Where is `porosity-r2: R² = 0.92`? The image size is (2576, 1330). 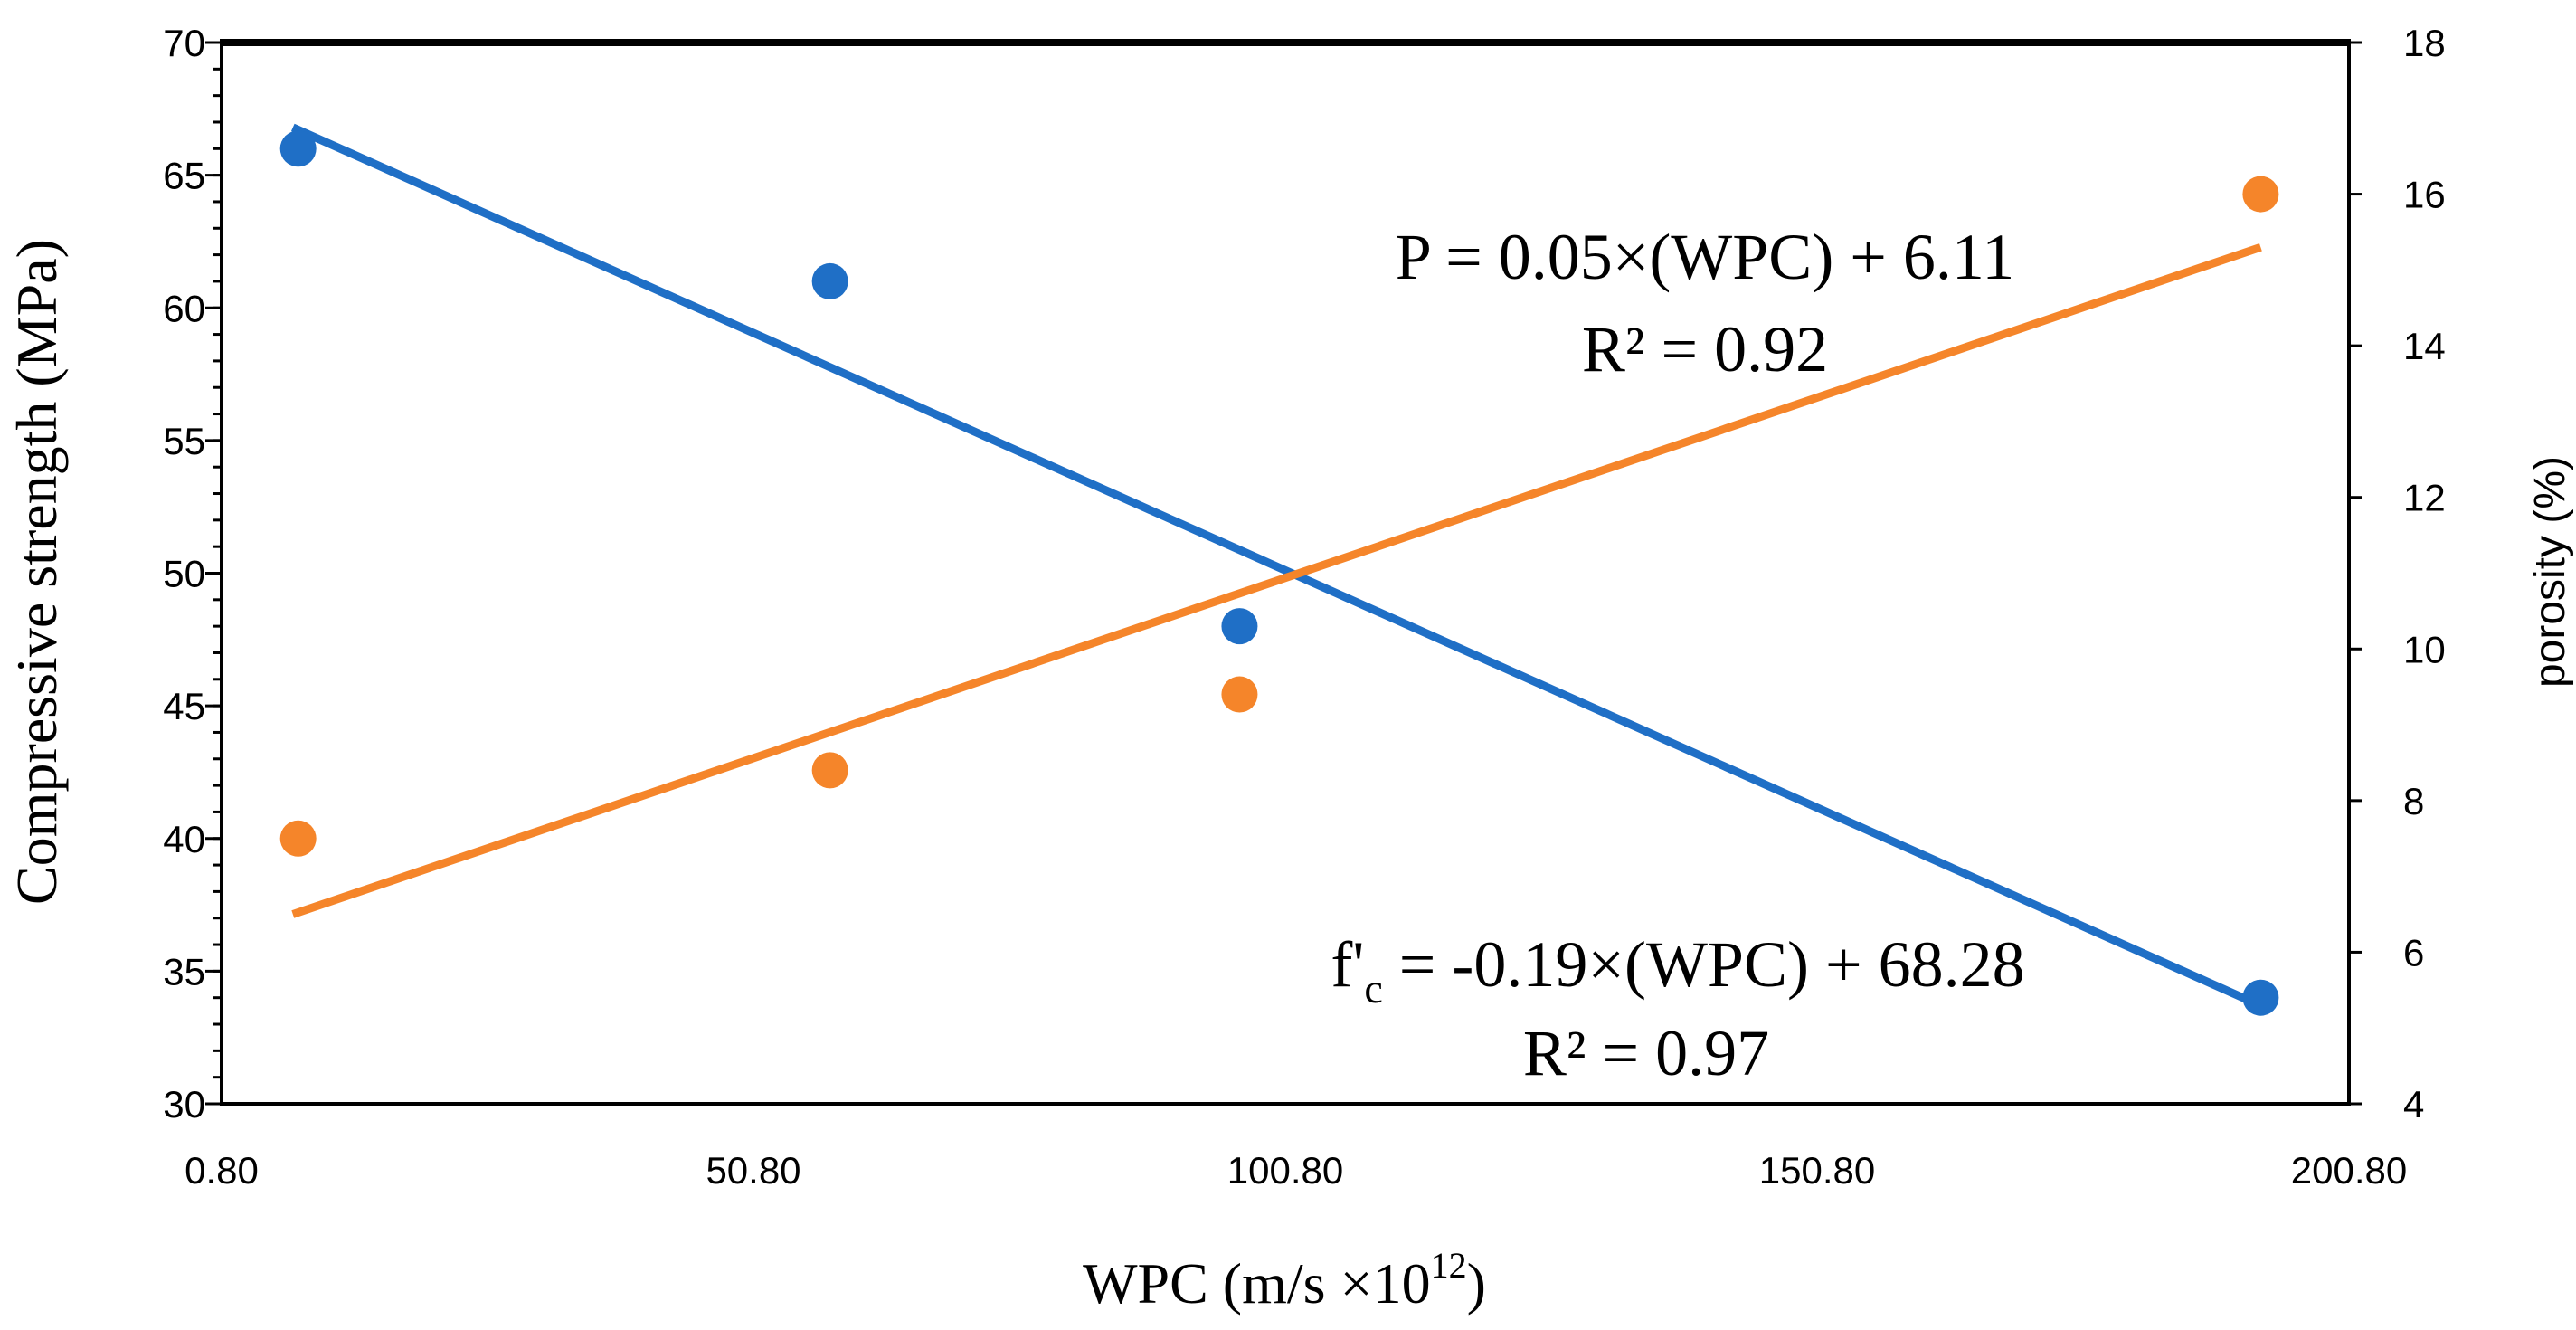
porosity-r2: R² = 0.92 is located at coordinates (1705, 349).